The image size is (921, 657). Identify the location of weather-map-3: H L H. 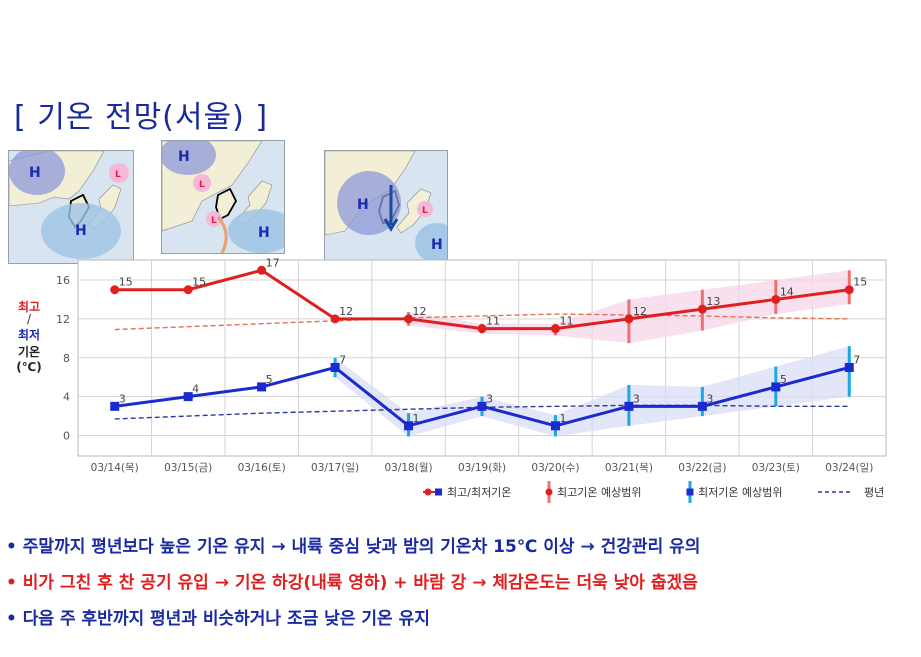
(386, 207).